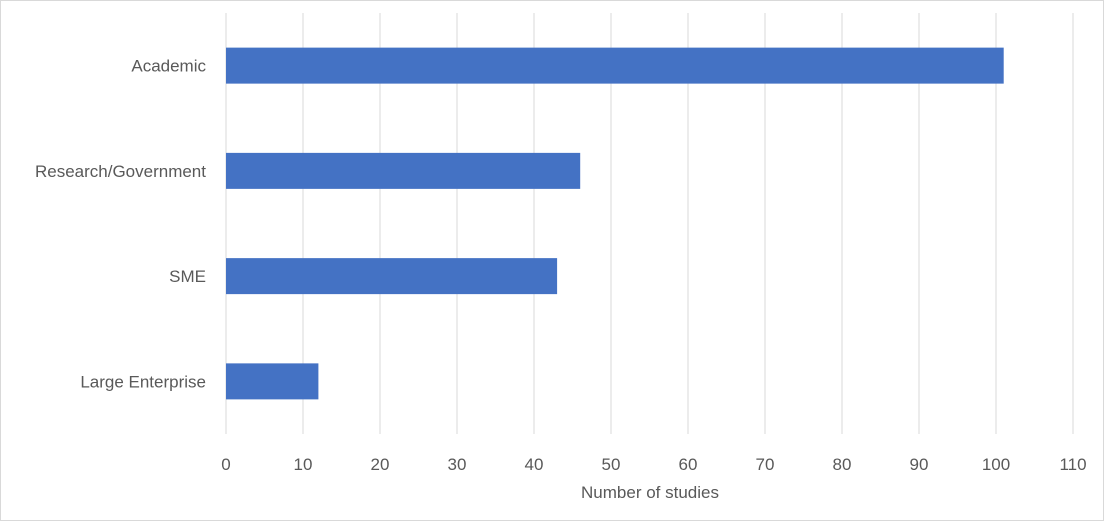  Describe the element at coordinates (842, 464) in the screenshot. I see `x-tick-label: 80` at that location.